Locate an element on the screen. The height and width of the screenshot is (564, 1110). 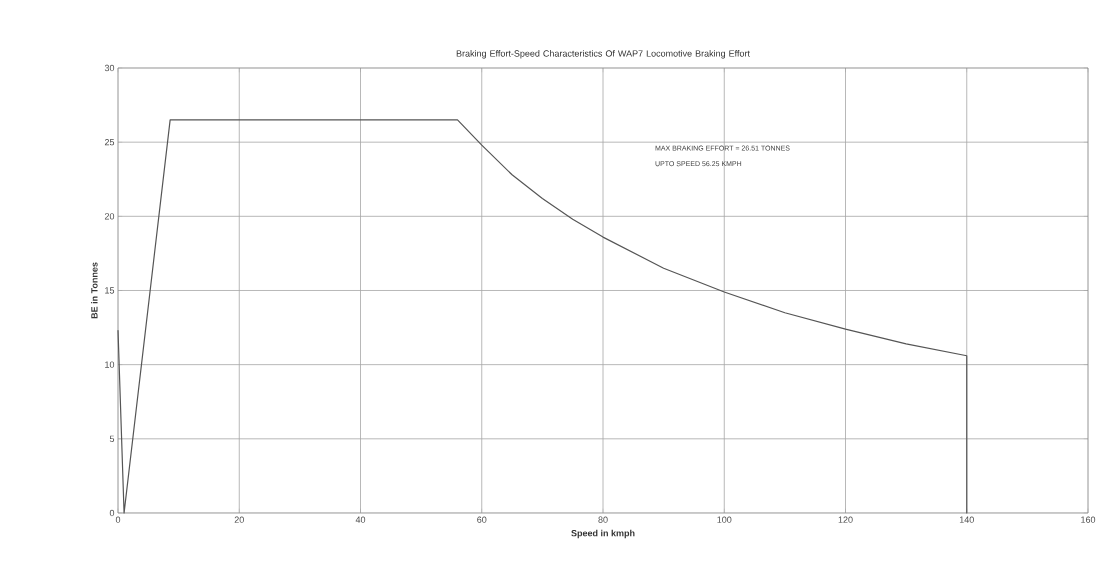
x-axis-title: Speed in kmph is located at coordinates (603, 534).